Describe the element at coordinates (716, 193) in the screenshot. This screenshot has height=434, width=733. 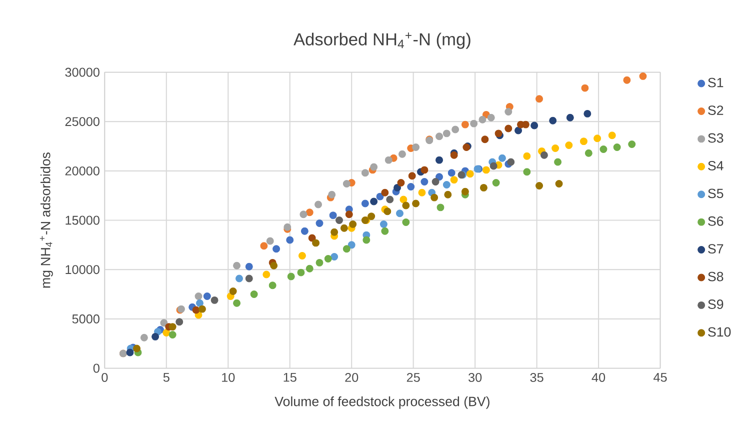
I see `legend-label: S5` at that location.